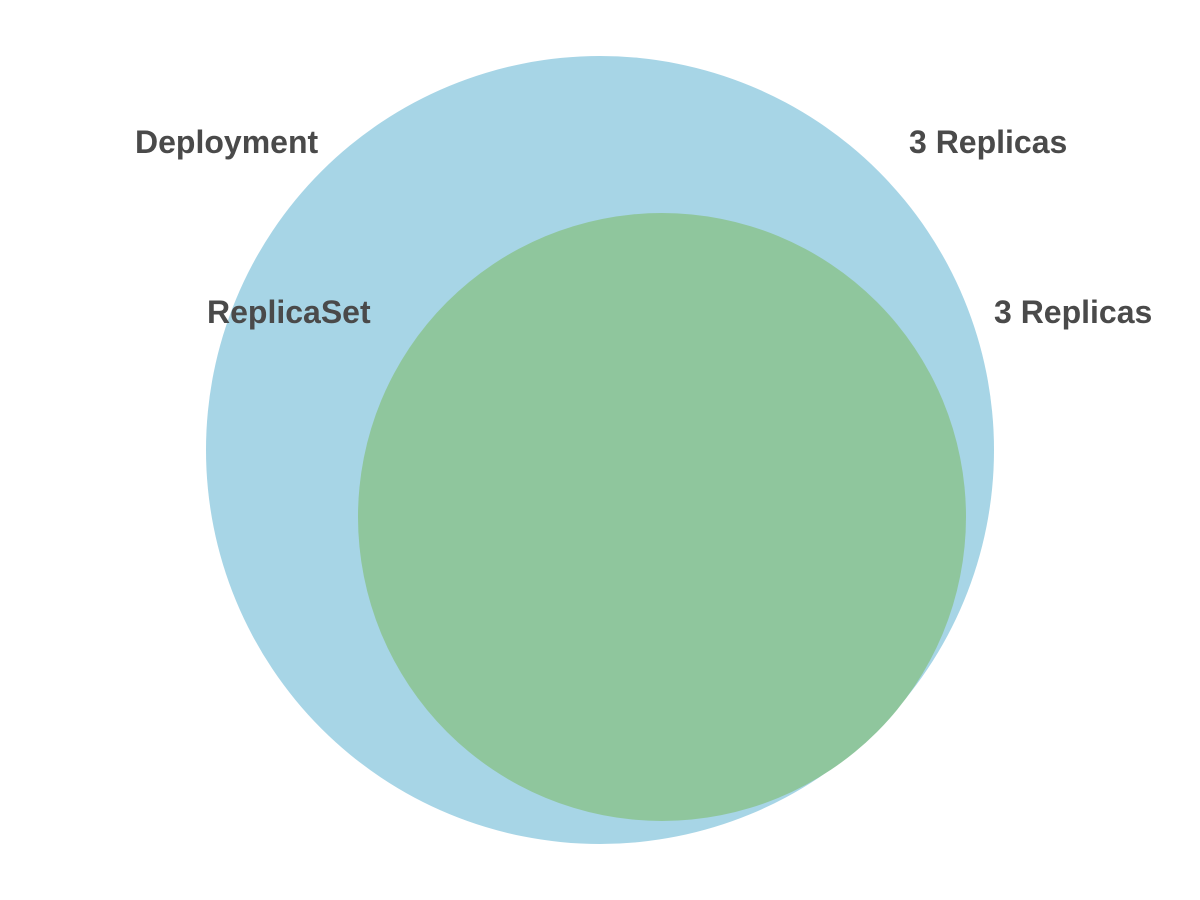 This screenshot has width=1200, height=900. I want to click on deployment-label: Deployment, so click(226, 142).